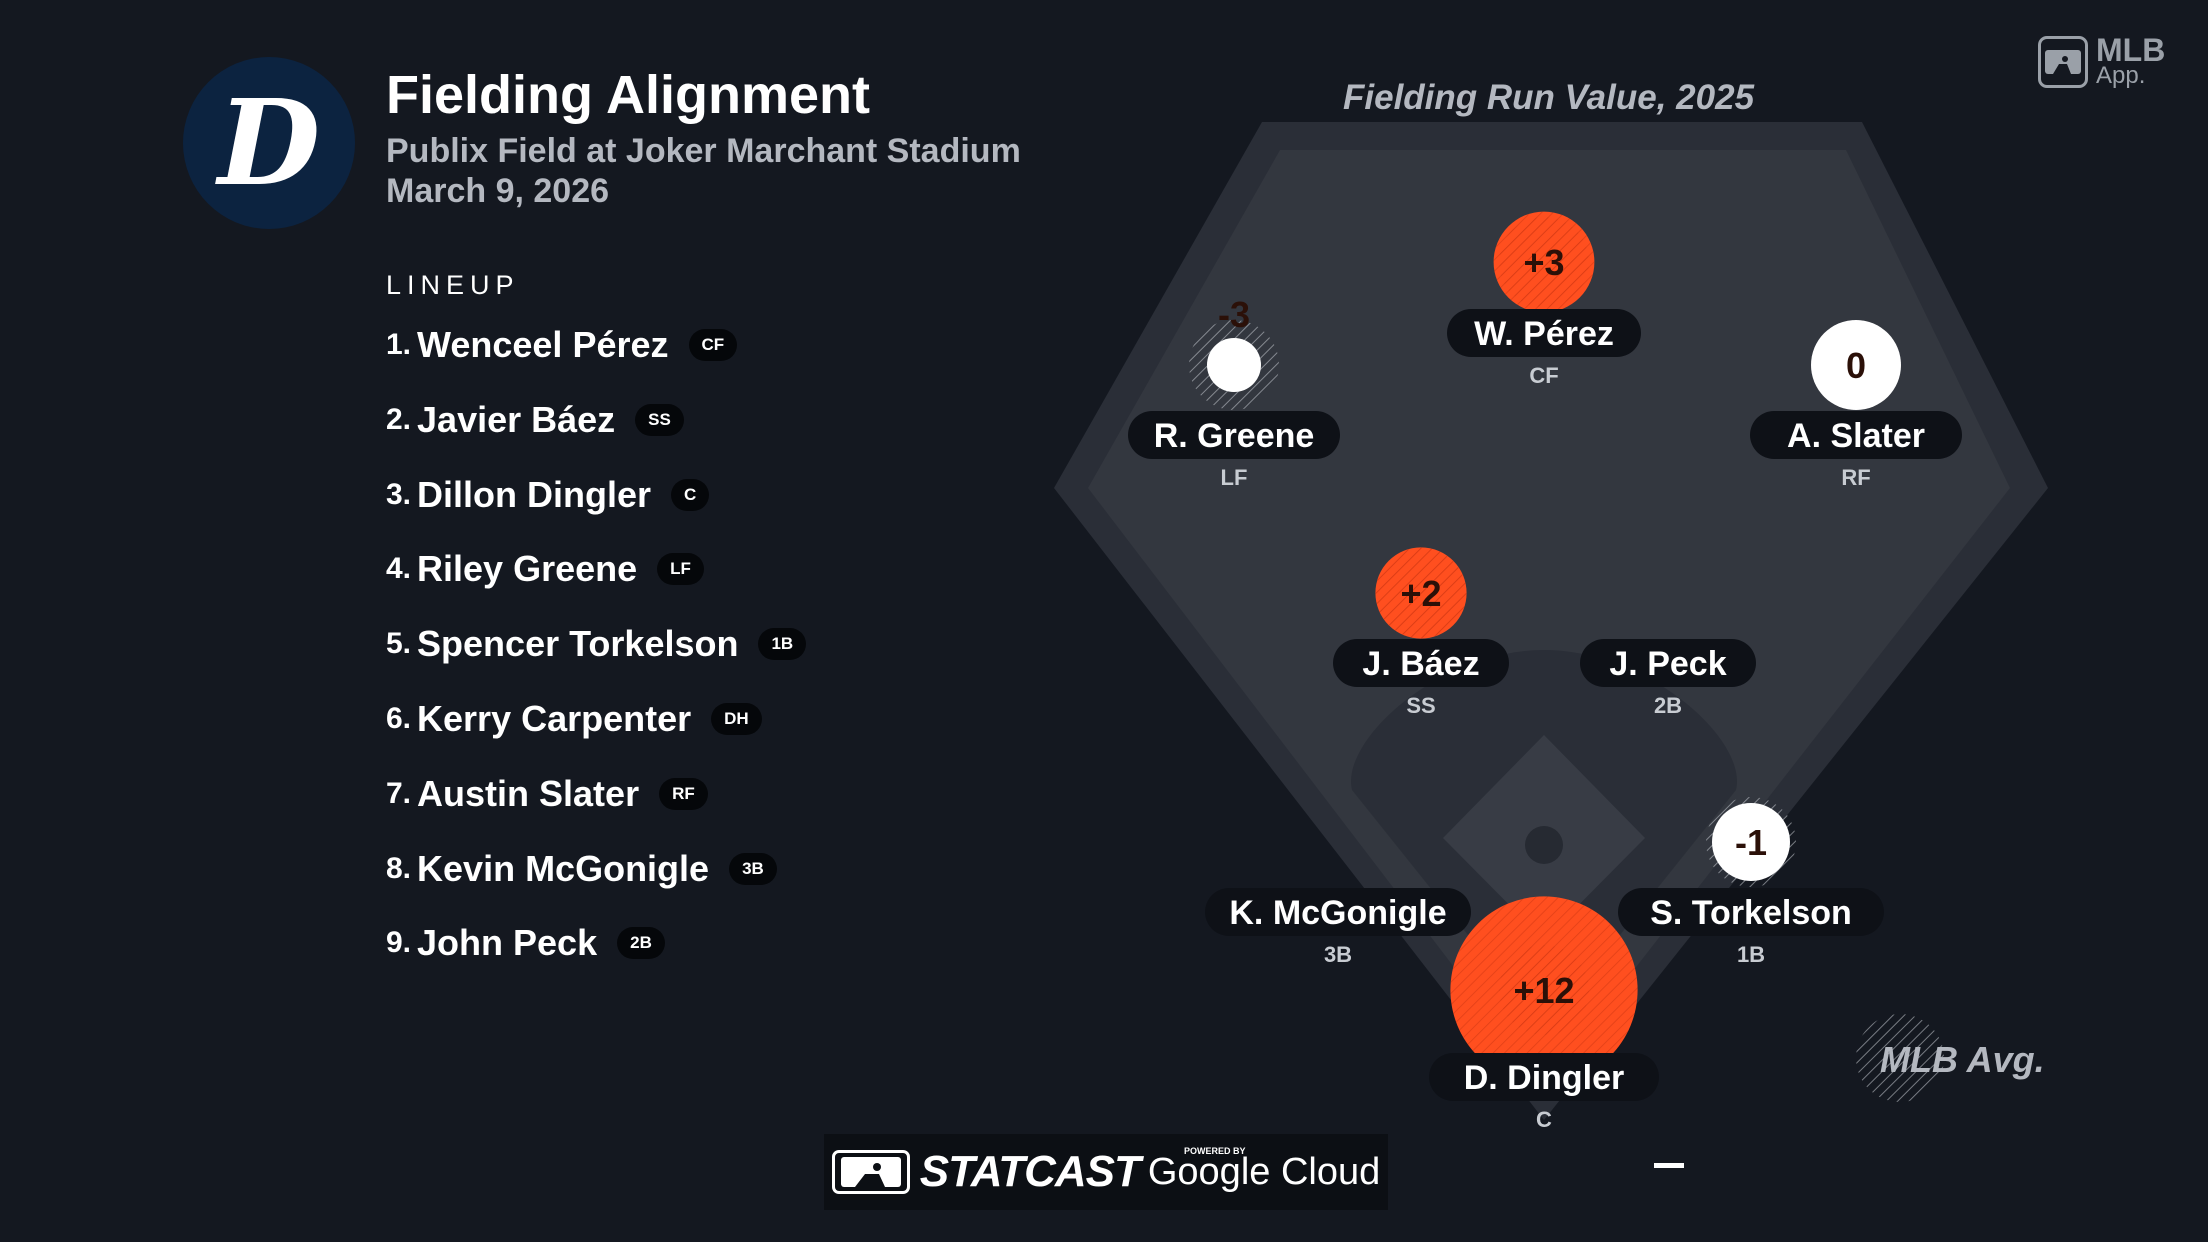  What do you see at coordinates (399, 569) in the screenshot?
I see `lineup-number: 4.` at bounding box center [399, 569].